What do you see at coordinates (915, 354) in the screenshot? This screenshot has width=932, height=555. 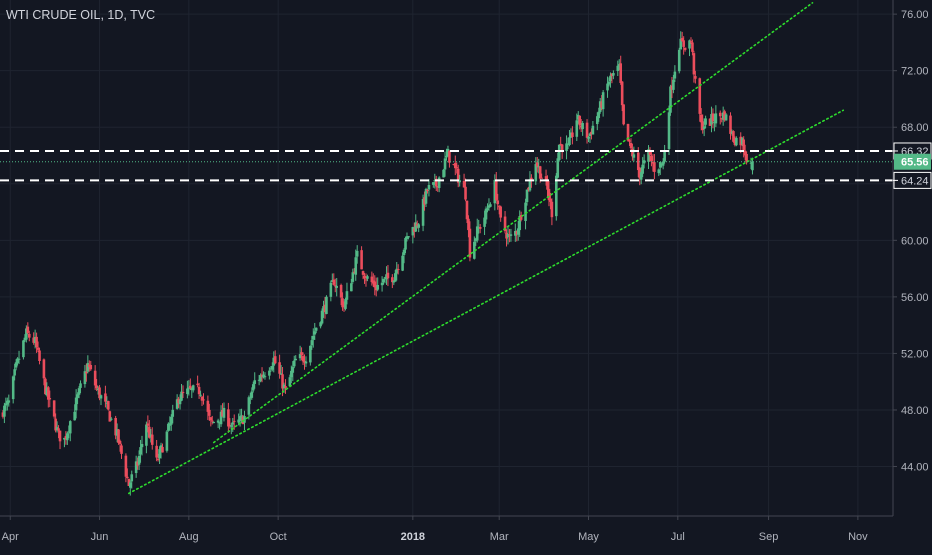 I see `y-tick-label: 52.00` at bounding box center [915, 354].